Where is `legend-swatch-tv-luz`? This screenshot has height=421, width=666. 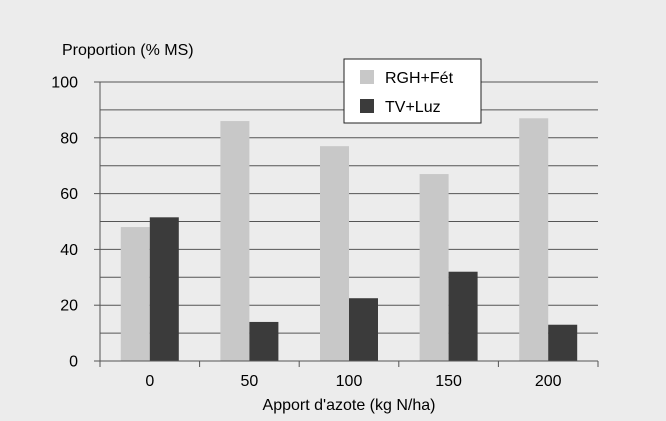 legend-swatch-tv-luz is located at coordinates (367, 106).